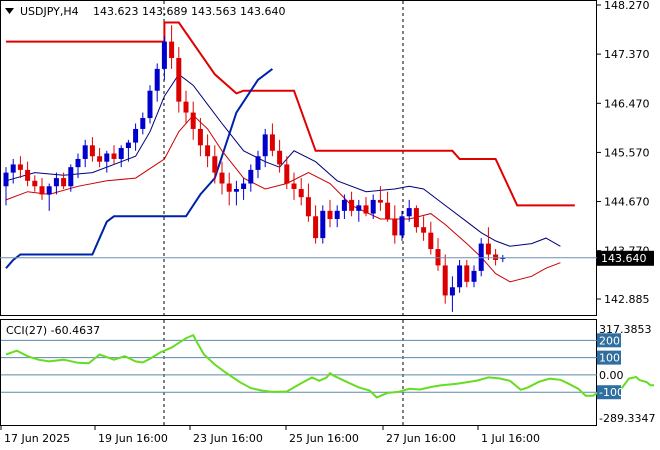  I want to click on cci-line, so click(329, 366).